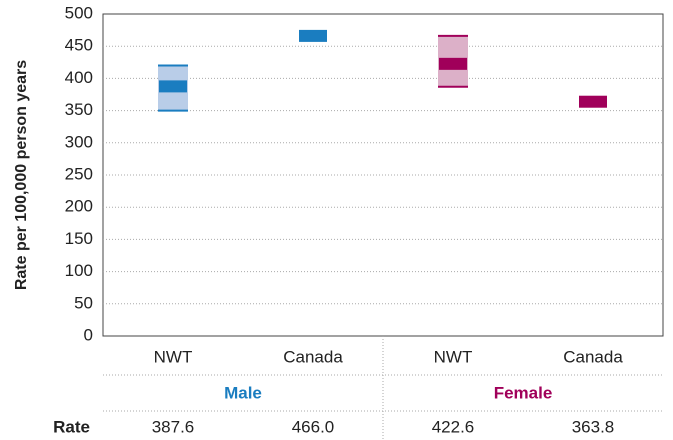  What do you see at coordinates (83, 302) in the screenshot?
I see `y-tick-label: 50` at bounding box center [83, 302].